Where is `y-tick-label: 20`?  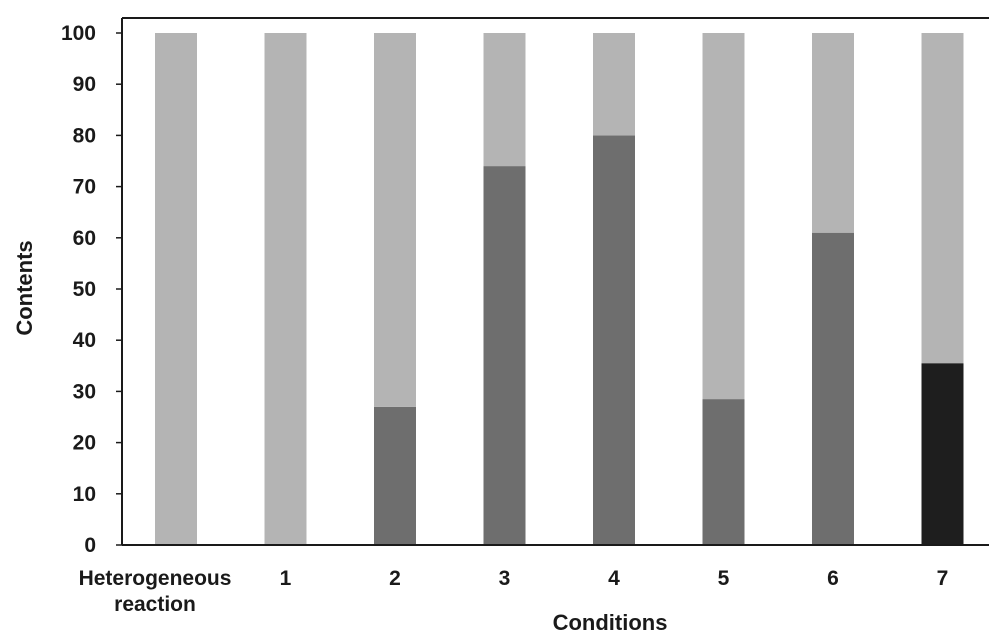 y-tick-label: 20 is located at coordinates (84, 443).